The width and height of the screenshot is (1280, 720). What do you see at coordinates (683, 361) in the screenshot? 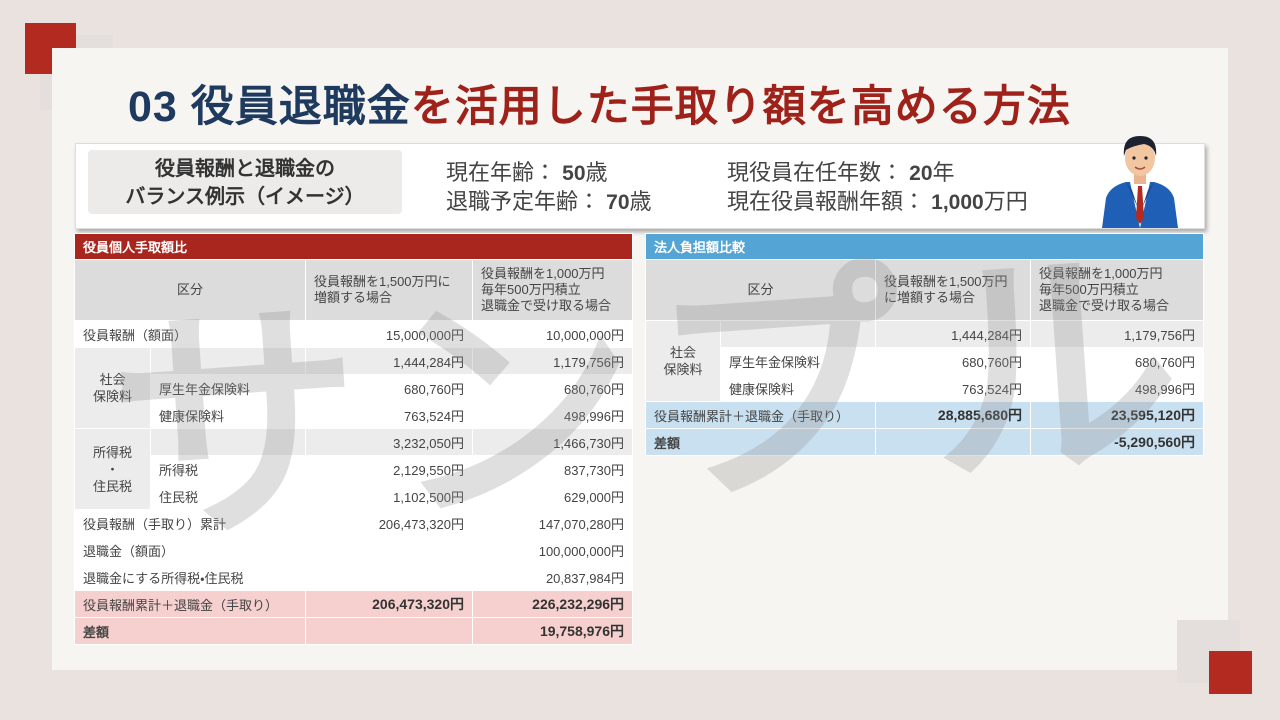
I see `table-cell: 社会 保険料` at bounding box center [683, 361].